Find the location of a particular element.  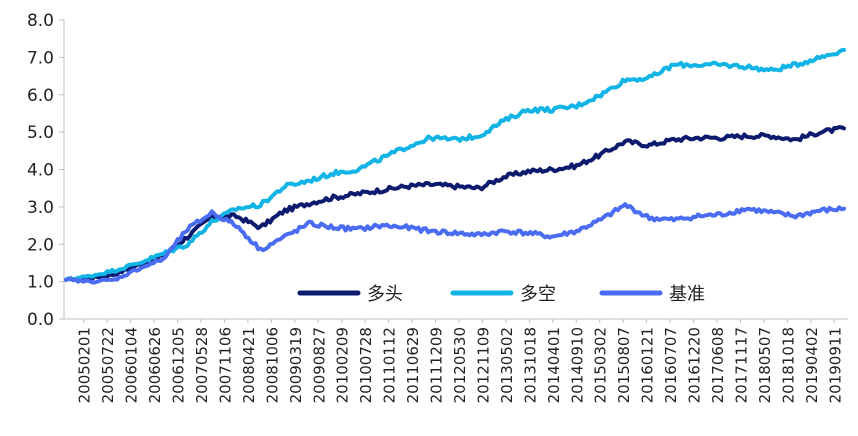

x-tick-label: 20140910 is located at coordinates (577, 365).